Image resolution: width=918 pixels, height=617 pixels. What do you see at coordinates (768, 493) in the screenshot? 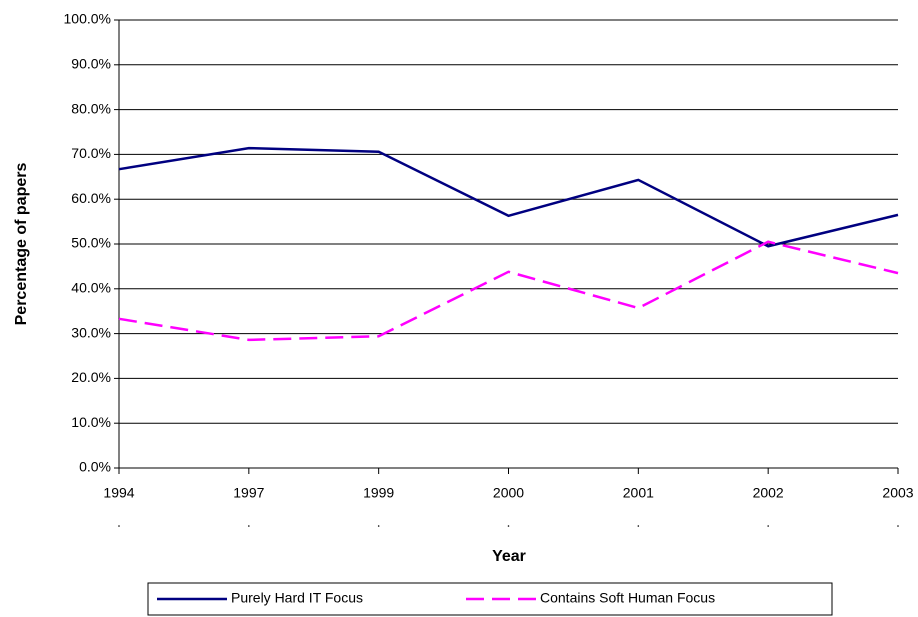
I see `x-tick-label: 2002` at bounding box center [768, 493].